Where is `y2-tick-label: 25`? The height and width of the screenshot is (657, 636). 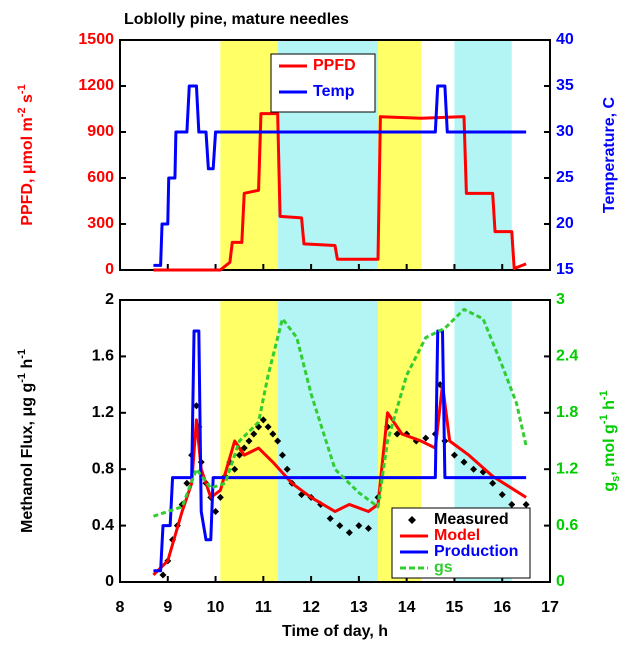
y2-tick-label: 25 is located at coordinates (565, 177).